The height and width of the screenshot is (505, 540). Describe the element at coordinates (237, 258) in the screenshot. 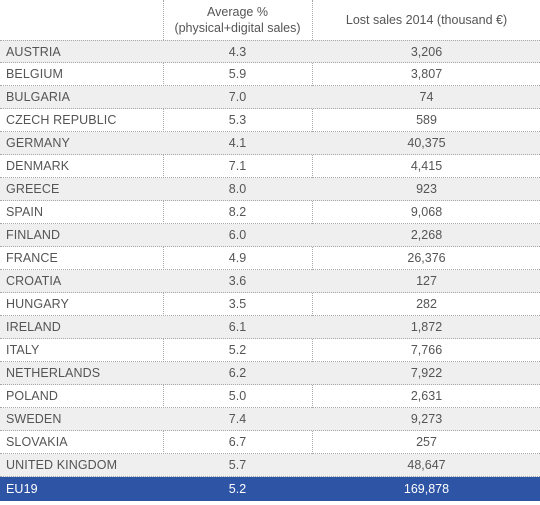

I see `average-percent-cell: 4.9` at that location.